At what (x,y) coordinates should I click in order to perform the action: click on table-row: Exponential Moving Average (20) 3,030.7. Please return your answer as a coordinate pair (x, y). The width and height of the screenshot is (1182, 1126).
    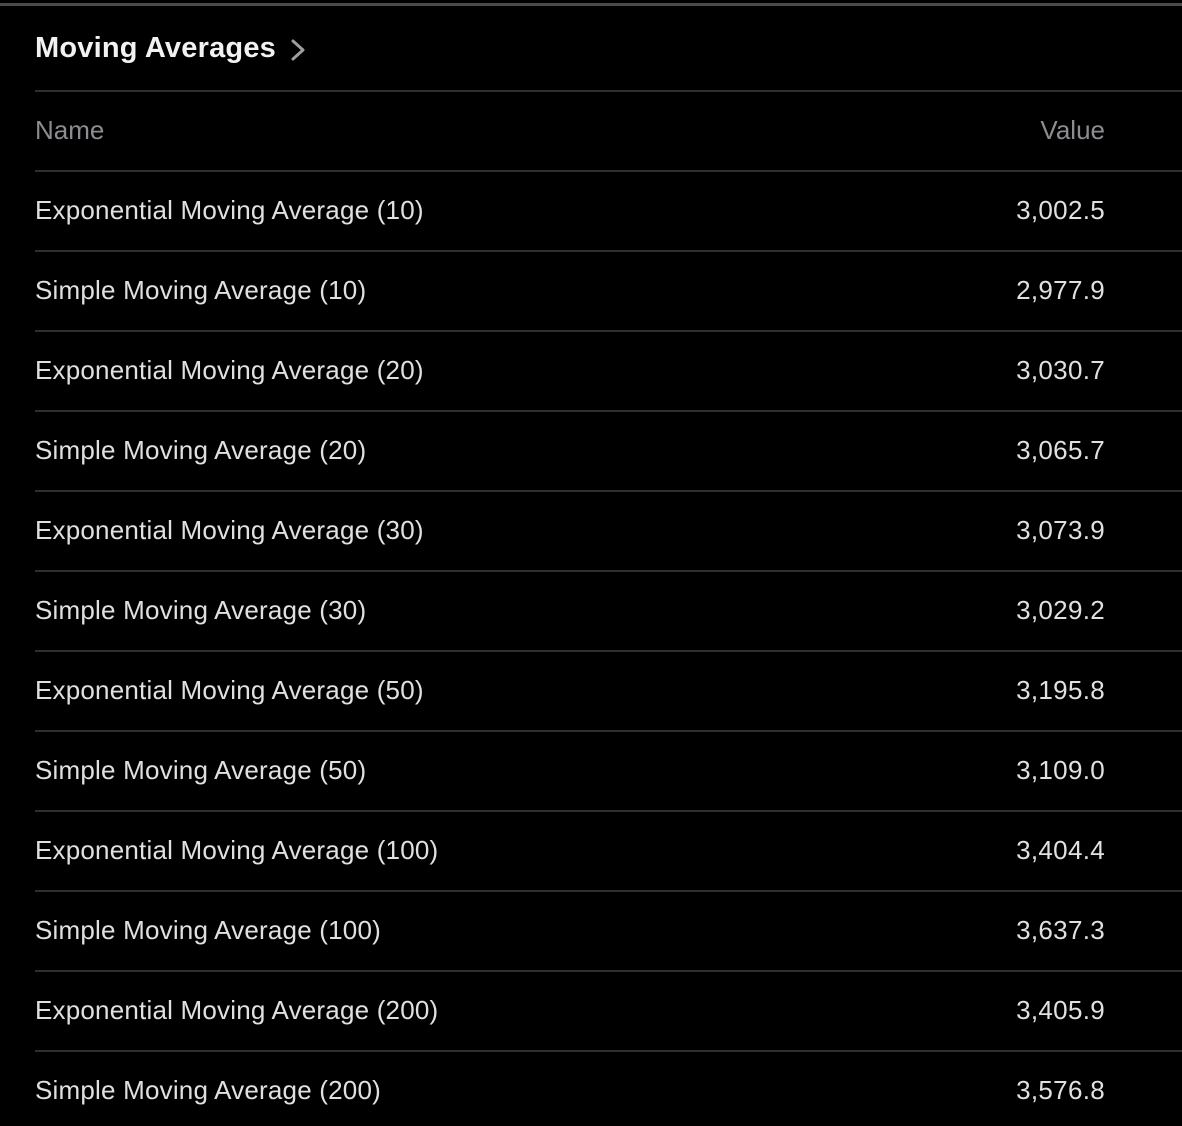
    Looking at the image, I should click on (591, 371).